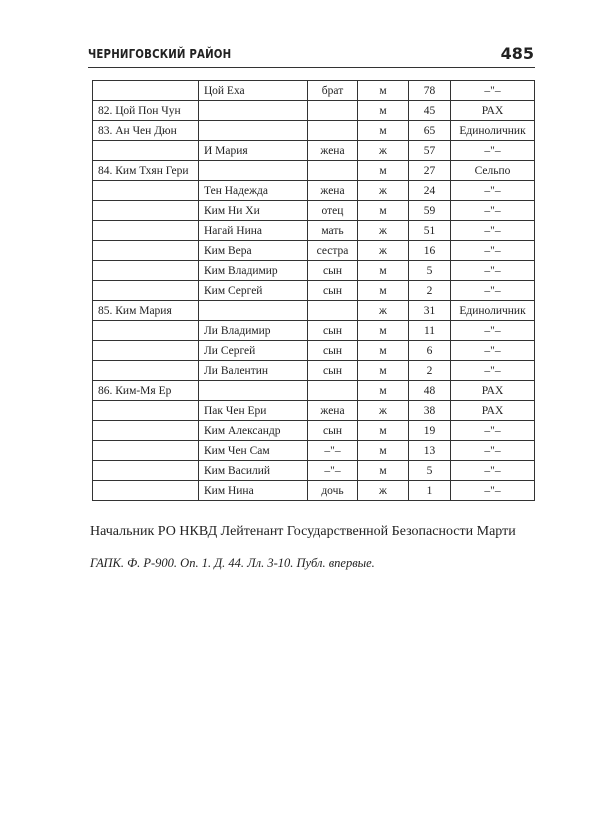 This screenshot has width=600, height=819. Describe the element at coordinates (253, 150) in the screenshot. I see `member-name-cell: И Мария` at that location.